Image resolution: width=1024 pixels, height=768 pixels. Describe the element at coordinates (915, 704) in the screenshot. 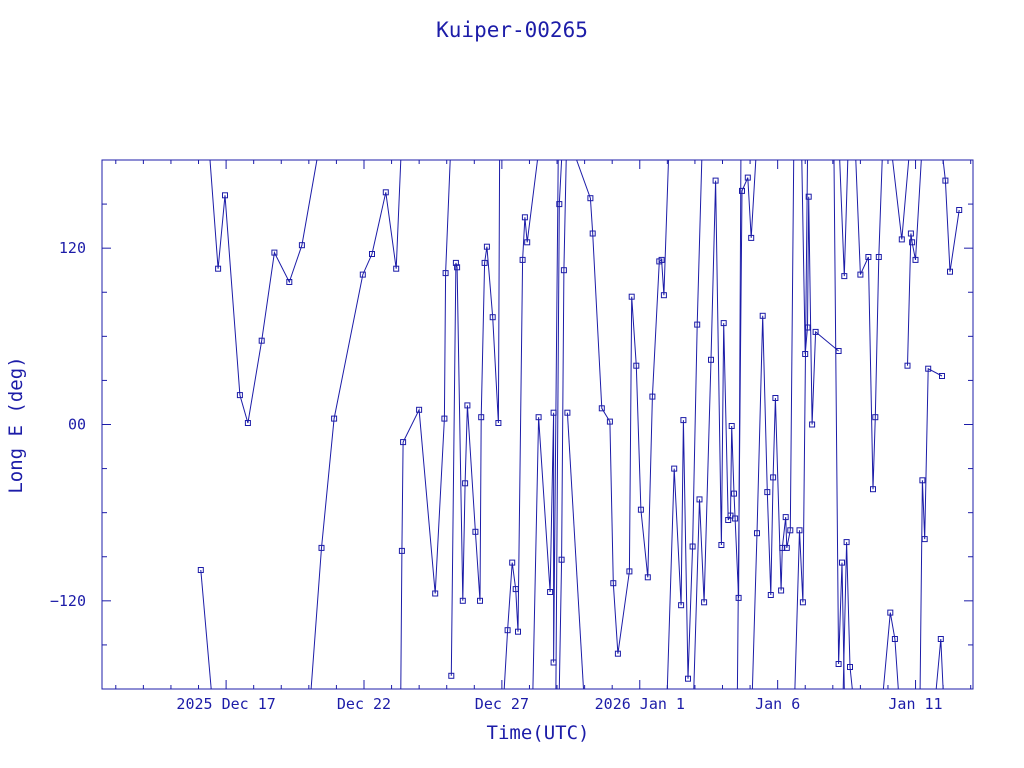

I see `x-tick-label: Jan 11` at that location.